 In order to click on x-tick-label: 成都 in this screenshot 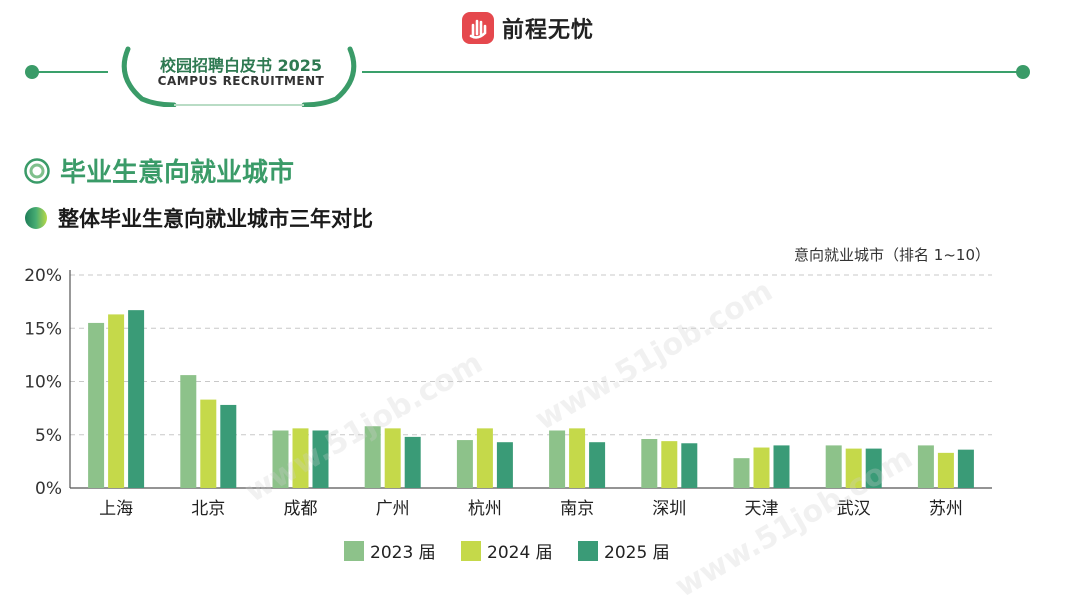, I will do `click(301, 509)`.